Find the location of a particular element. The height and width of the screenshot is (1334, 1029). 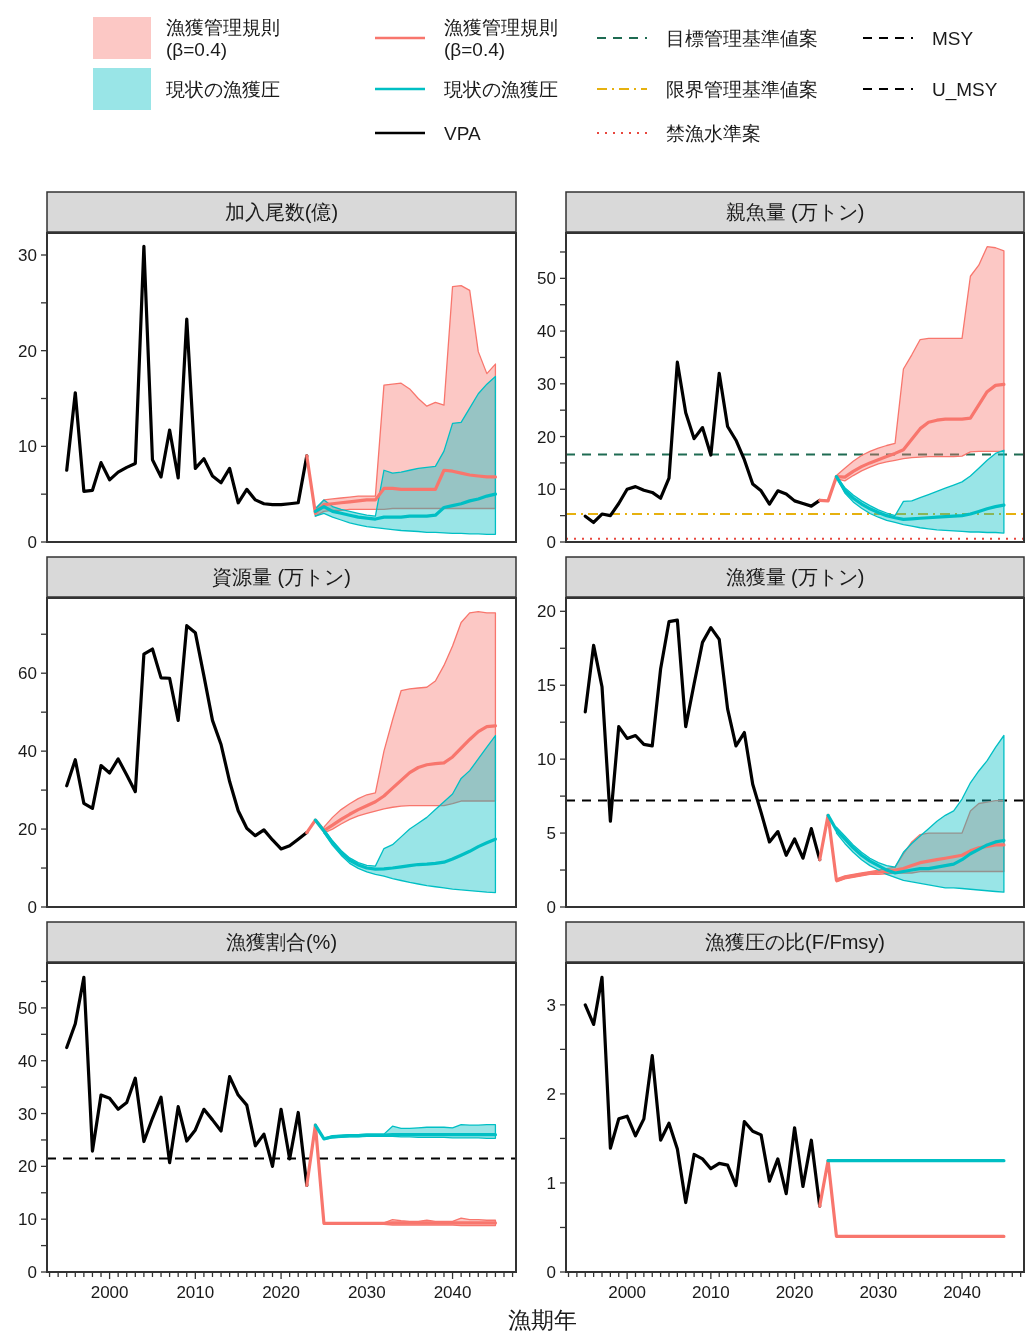

chart-title: 漁獲量 (万トン) is located at coordinates (795, 577).